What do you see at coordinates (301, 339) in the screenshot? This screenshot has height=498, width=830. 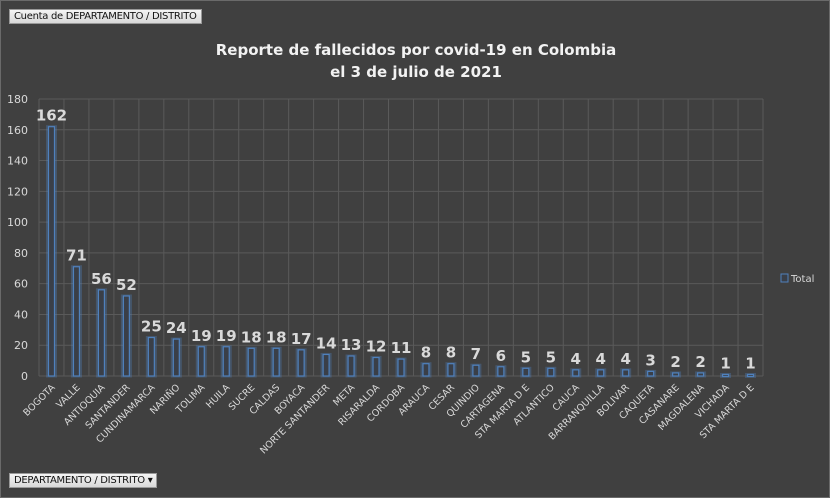 I see `data-label: 17` at bounding box center [301, 339].